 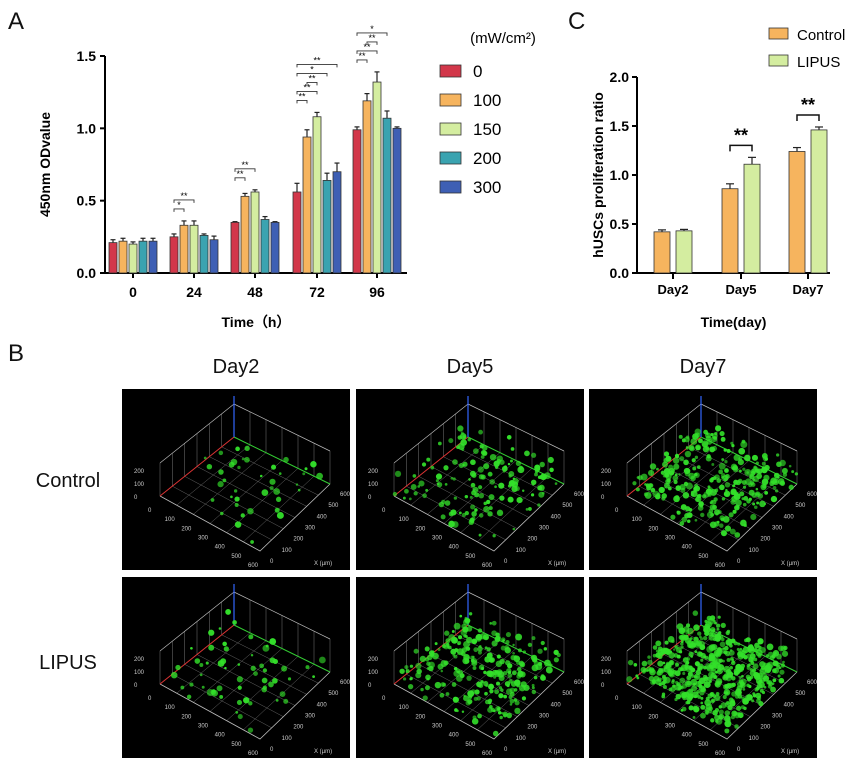 I want to click on y-axis-line, so click(x=197, y=466).